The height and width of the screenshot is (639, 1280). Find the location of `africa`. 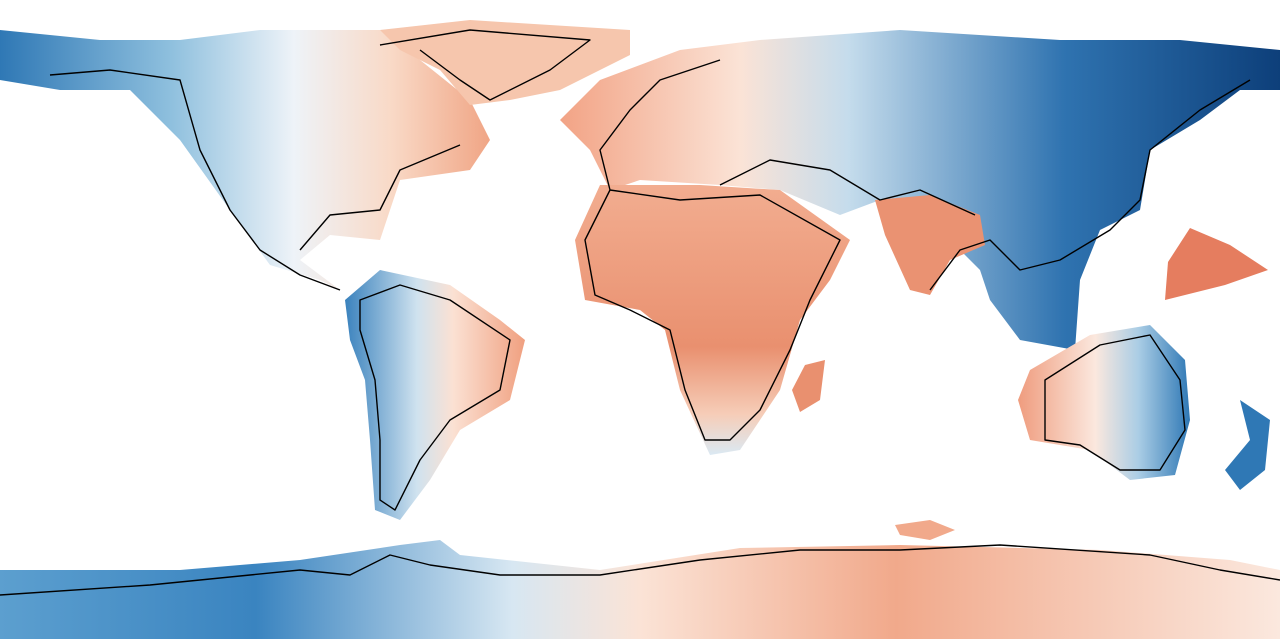

africa is located at coordinates (712, 320).